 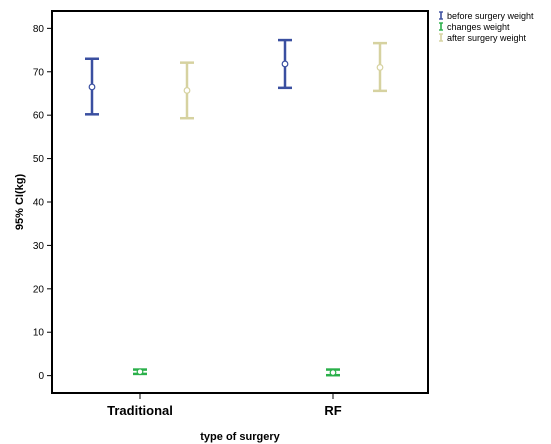 What do you see at coordinates (39, 203) in the screenshot?
I see `y-tick-label: 40` at bounding box center [39, 203].